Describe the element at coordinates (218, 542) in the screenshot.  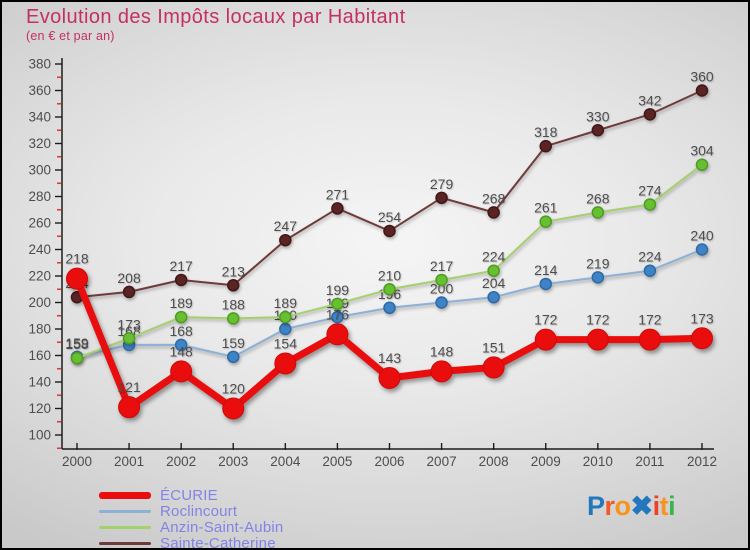
I see `legend-label: Sainte-Catherine` at that location.